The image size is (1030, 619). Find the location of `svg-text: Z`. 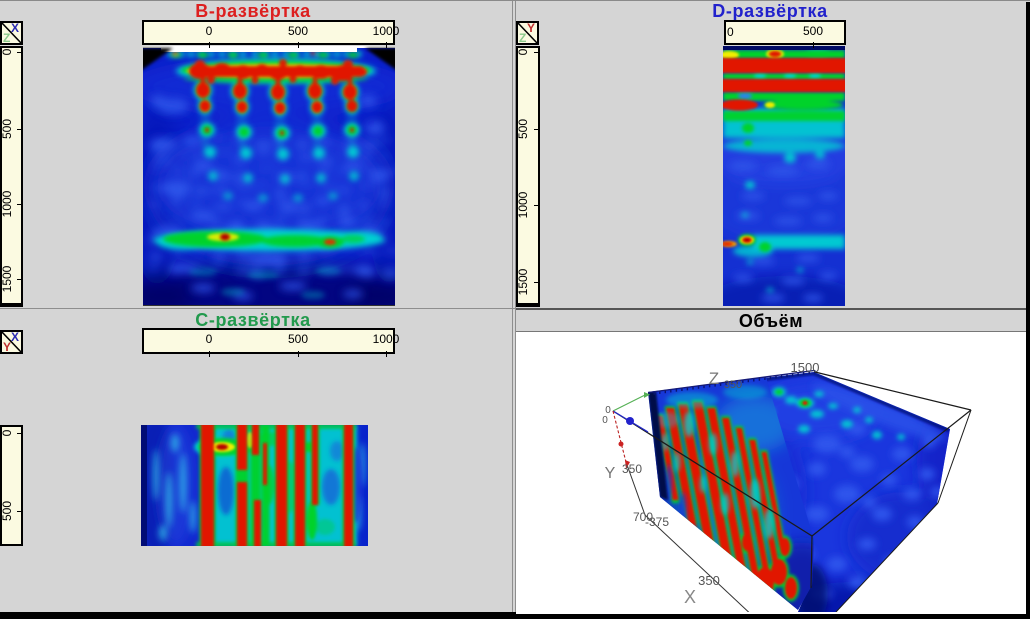

svg-text: Z is located at coordinates (714, 378).